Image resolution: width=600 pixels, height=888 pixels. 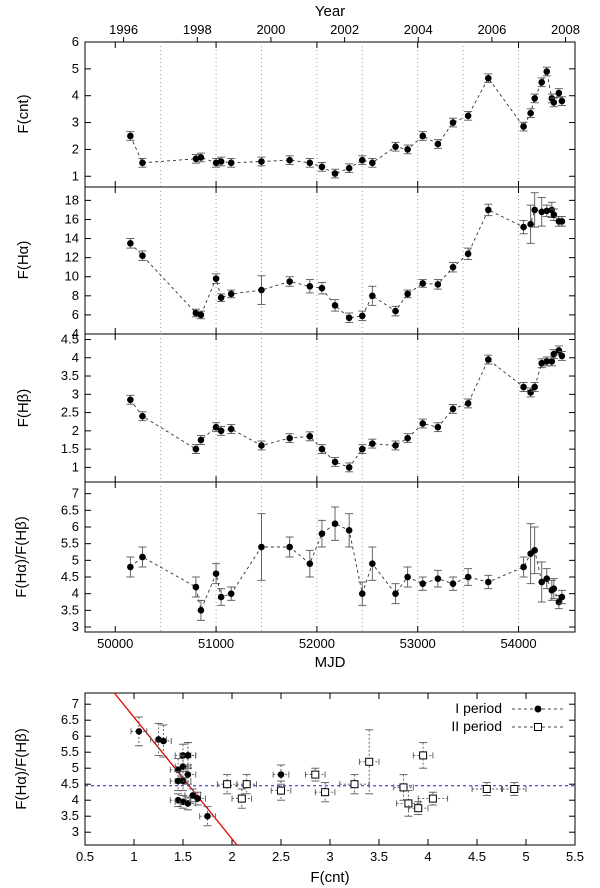 I want to click on xlabel-mjd: MJD, so click(x=330, y=662).